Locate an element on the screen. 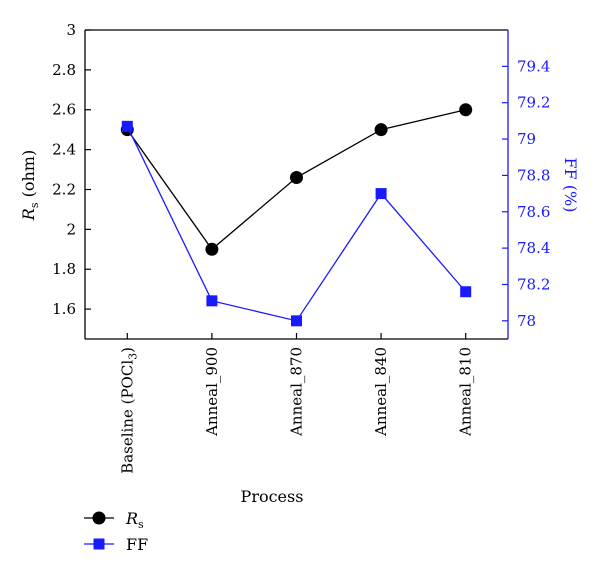 The width and height of the screenshot is (600, 574). x-tick-label: Baseline (POCl3) is located at coordinates (128, 410).